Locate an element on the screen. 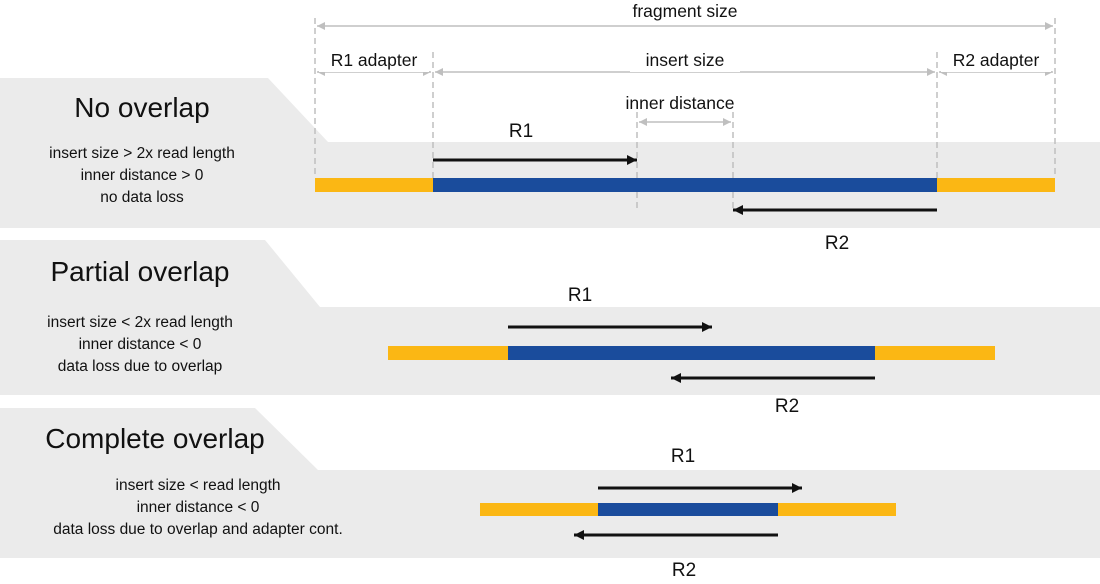 The height and width of the screenshot is (584, 1100). insert-size-label: insert size is located at coordinates (685, 60).